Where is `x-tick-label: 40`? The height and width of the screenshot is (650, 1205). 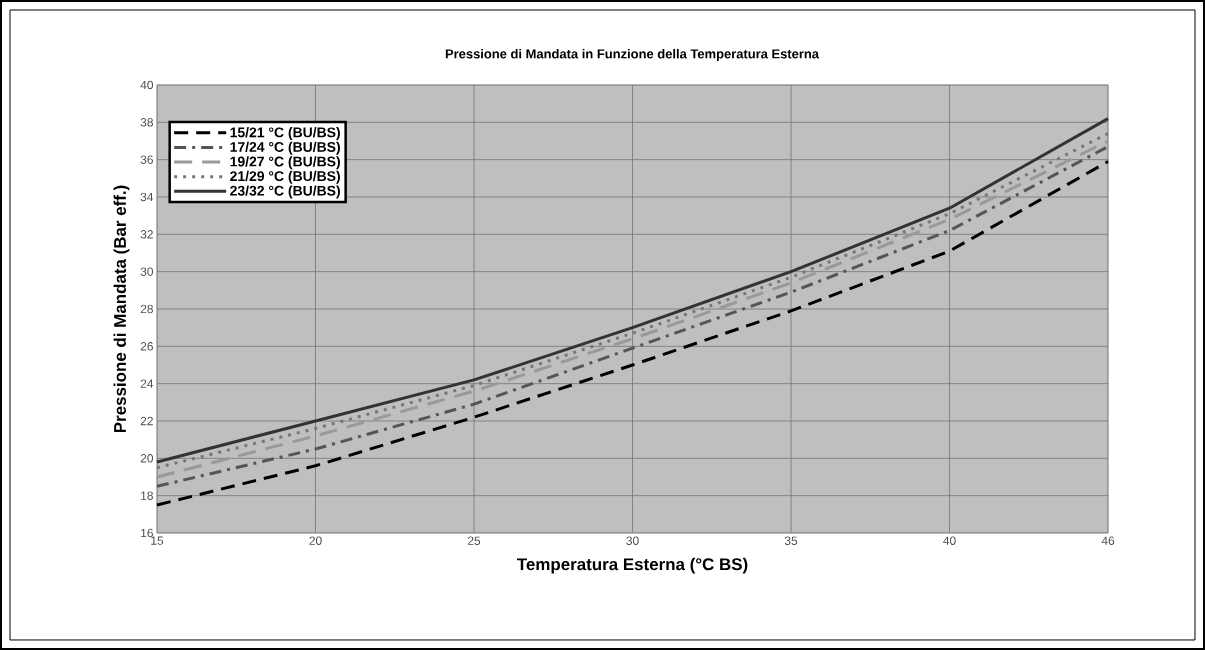 x-tick-label: 40 is located at coordinates (949, 540).